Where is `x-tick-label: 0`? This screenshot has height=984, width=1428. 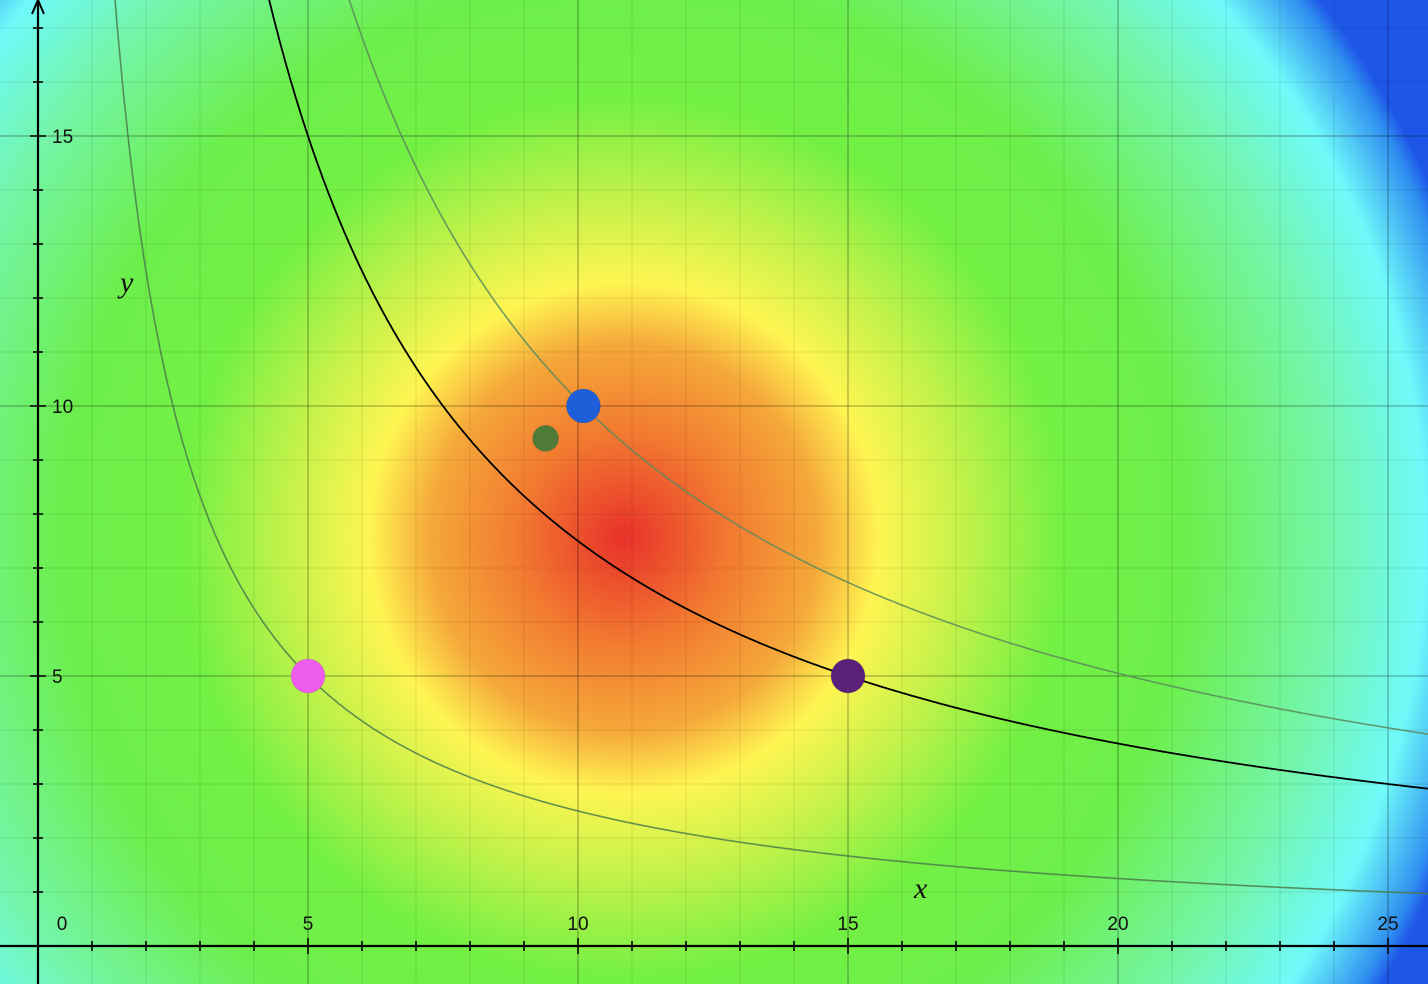
x-tick-label: 0 is located at coordinates (62, 924).